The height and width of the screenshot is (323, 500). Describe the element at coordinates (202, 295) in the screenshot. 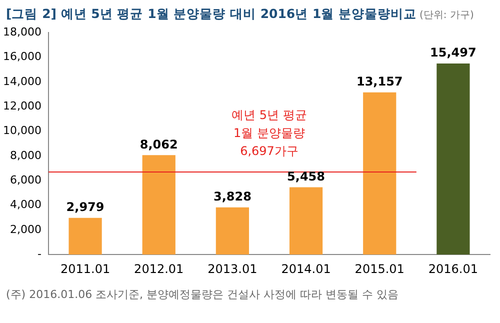

I see `text: (주) 2016.01.06 조사기준, 분양예정물량은 건설사 사정에 따라 변동될 수 있음` at that location.